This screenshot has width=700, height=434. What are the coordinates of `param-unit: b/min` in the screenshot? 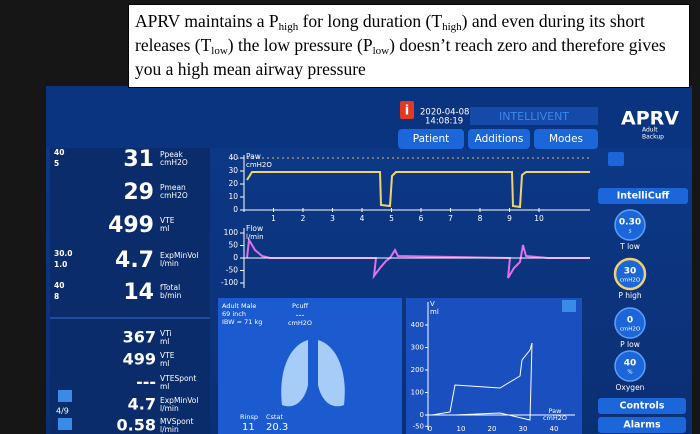 It's located at (171, 295).